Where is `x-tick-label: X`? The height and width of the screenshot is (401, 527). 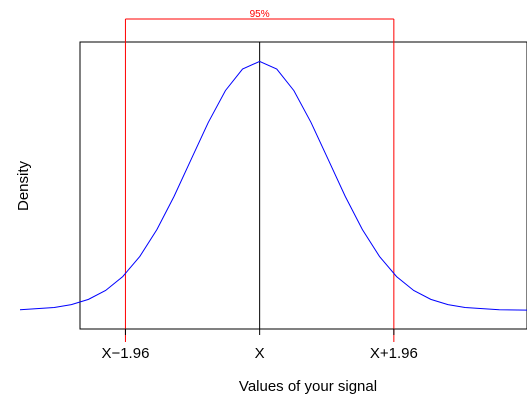 x-tick-label: X is located at coordinates (260, 353).